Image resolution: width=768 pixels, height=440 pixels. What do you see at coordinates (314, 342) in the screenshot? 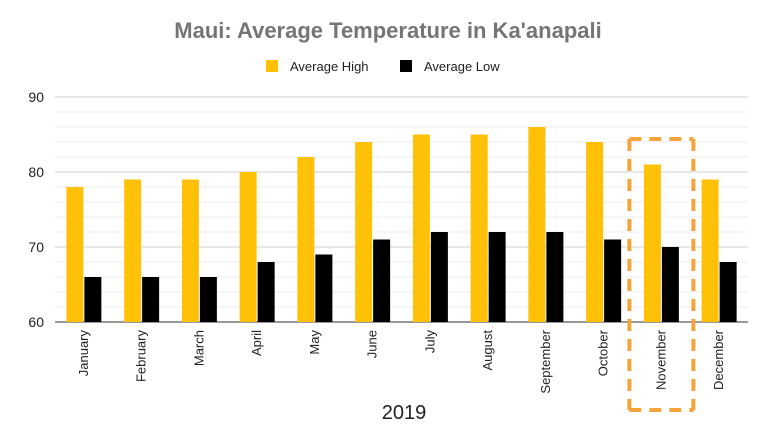
I see `x-tick-label-may: May` at bounding box center [314, 342].